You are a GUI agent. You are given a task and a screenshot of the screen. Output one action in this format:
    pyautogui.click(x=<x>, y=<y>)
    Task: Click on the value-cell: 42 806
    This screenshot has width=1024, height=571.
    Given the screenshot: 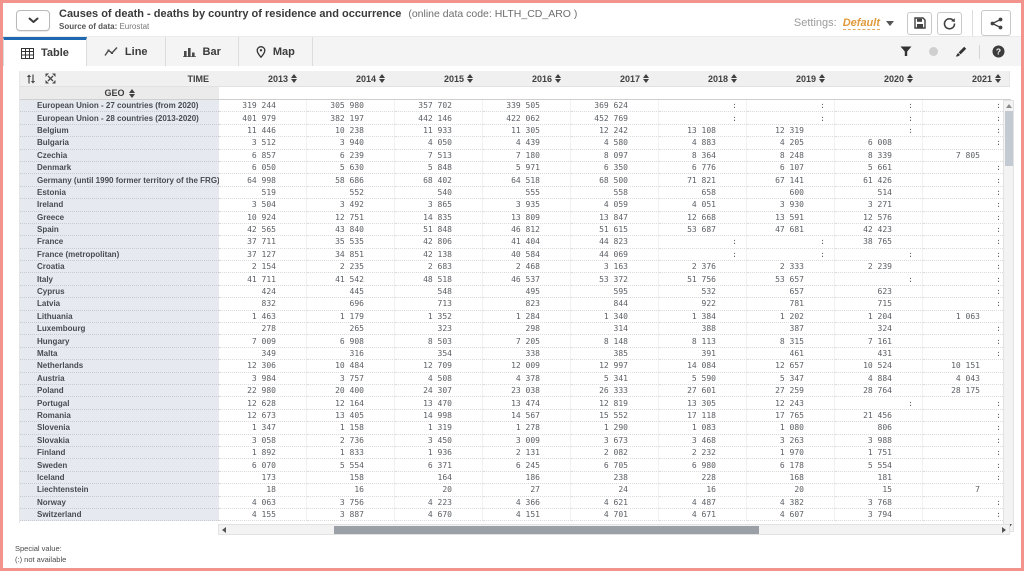 What is the action you would take?
    pyautogui.click(x=439, y=242)
    